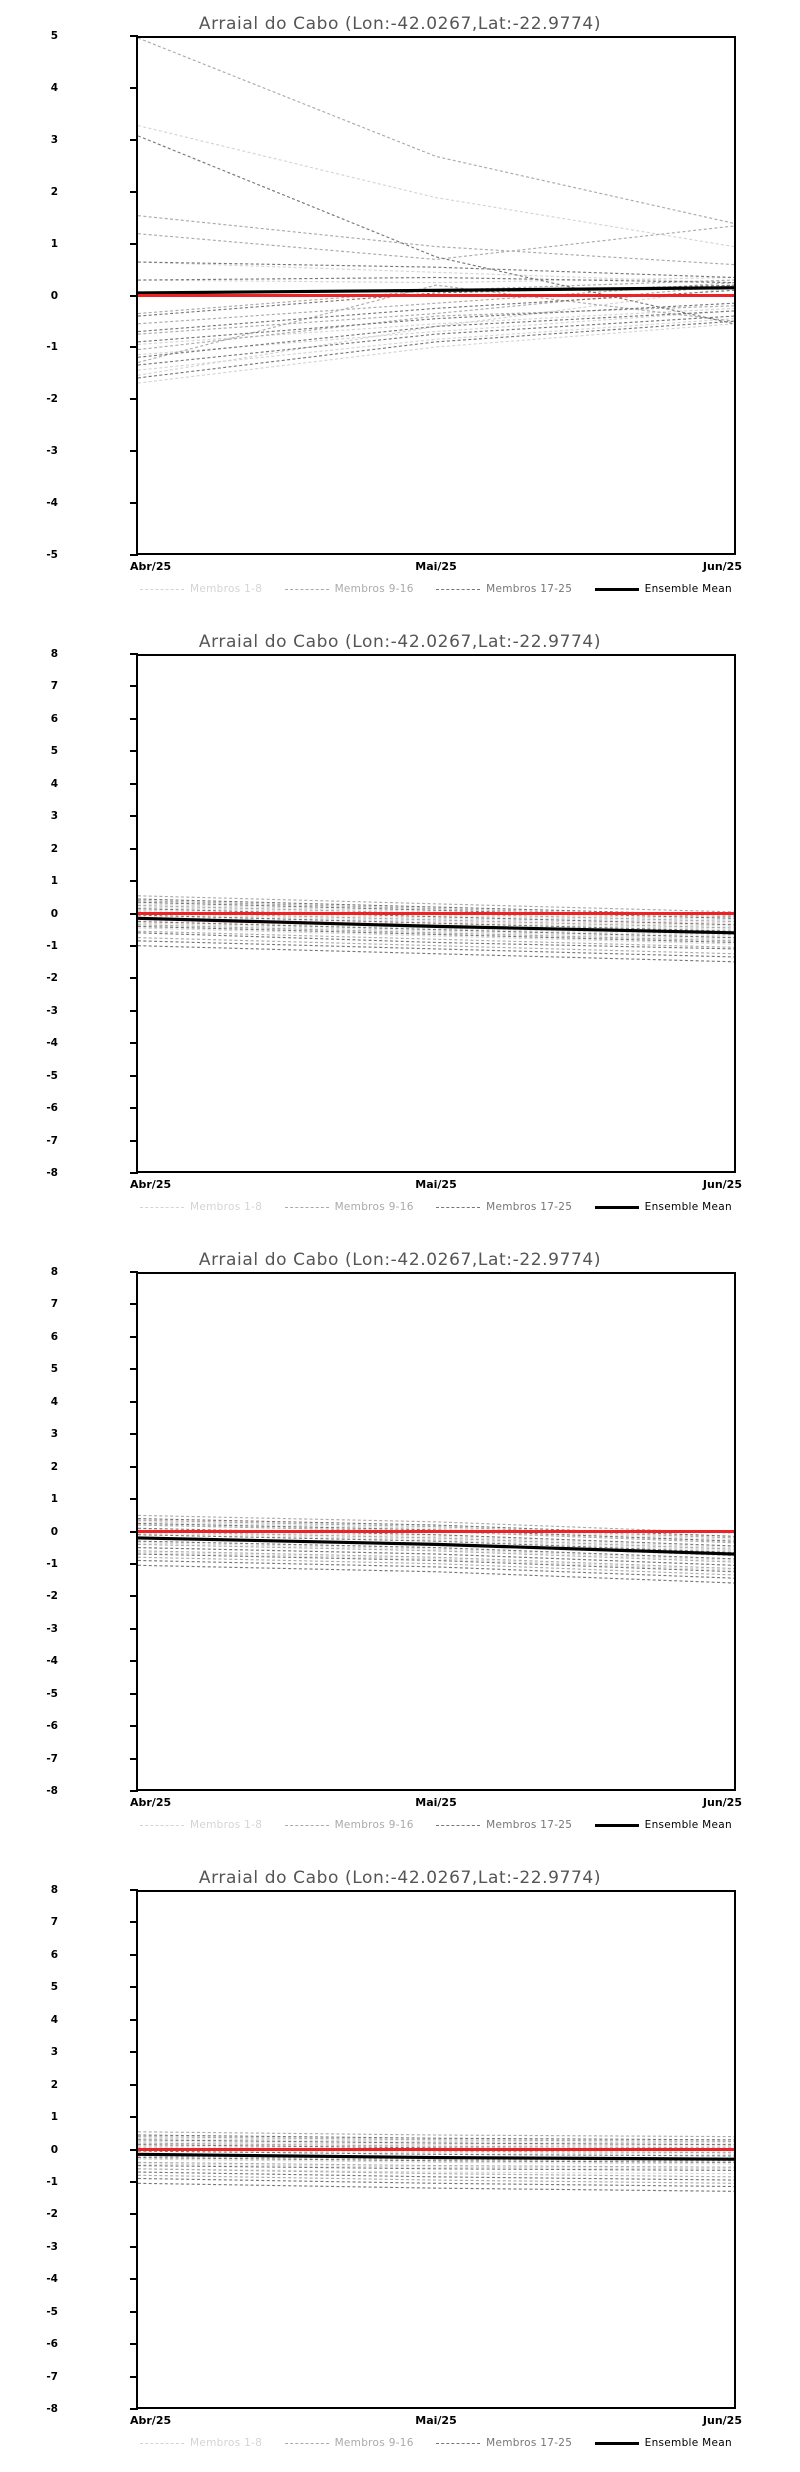 The image size is (800, 2472). I want to click on series-ensemble-mean, so click(436, 925).